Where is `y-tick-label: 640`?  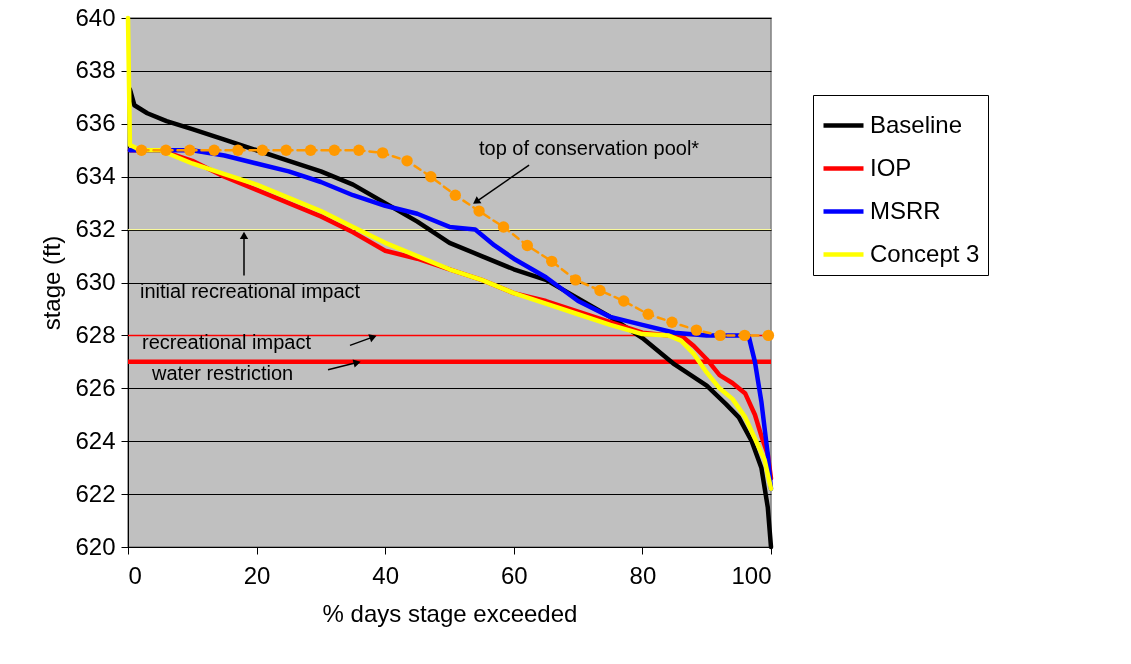
y-tick-label: 640 is located at coordinates (95, 17).